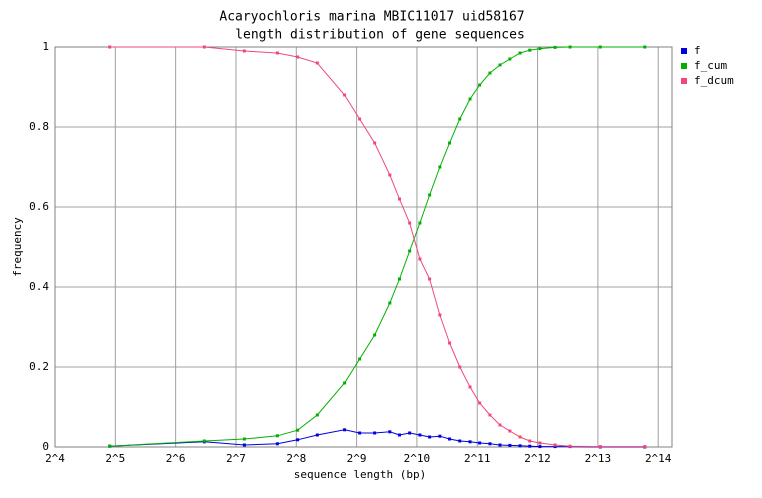  I want to click on chart-subtitle: length distribution of gene sequences, so click(380, 35).